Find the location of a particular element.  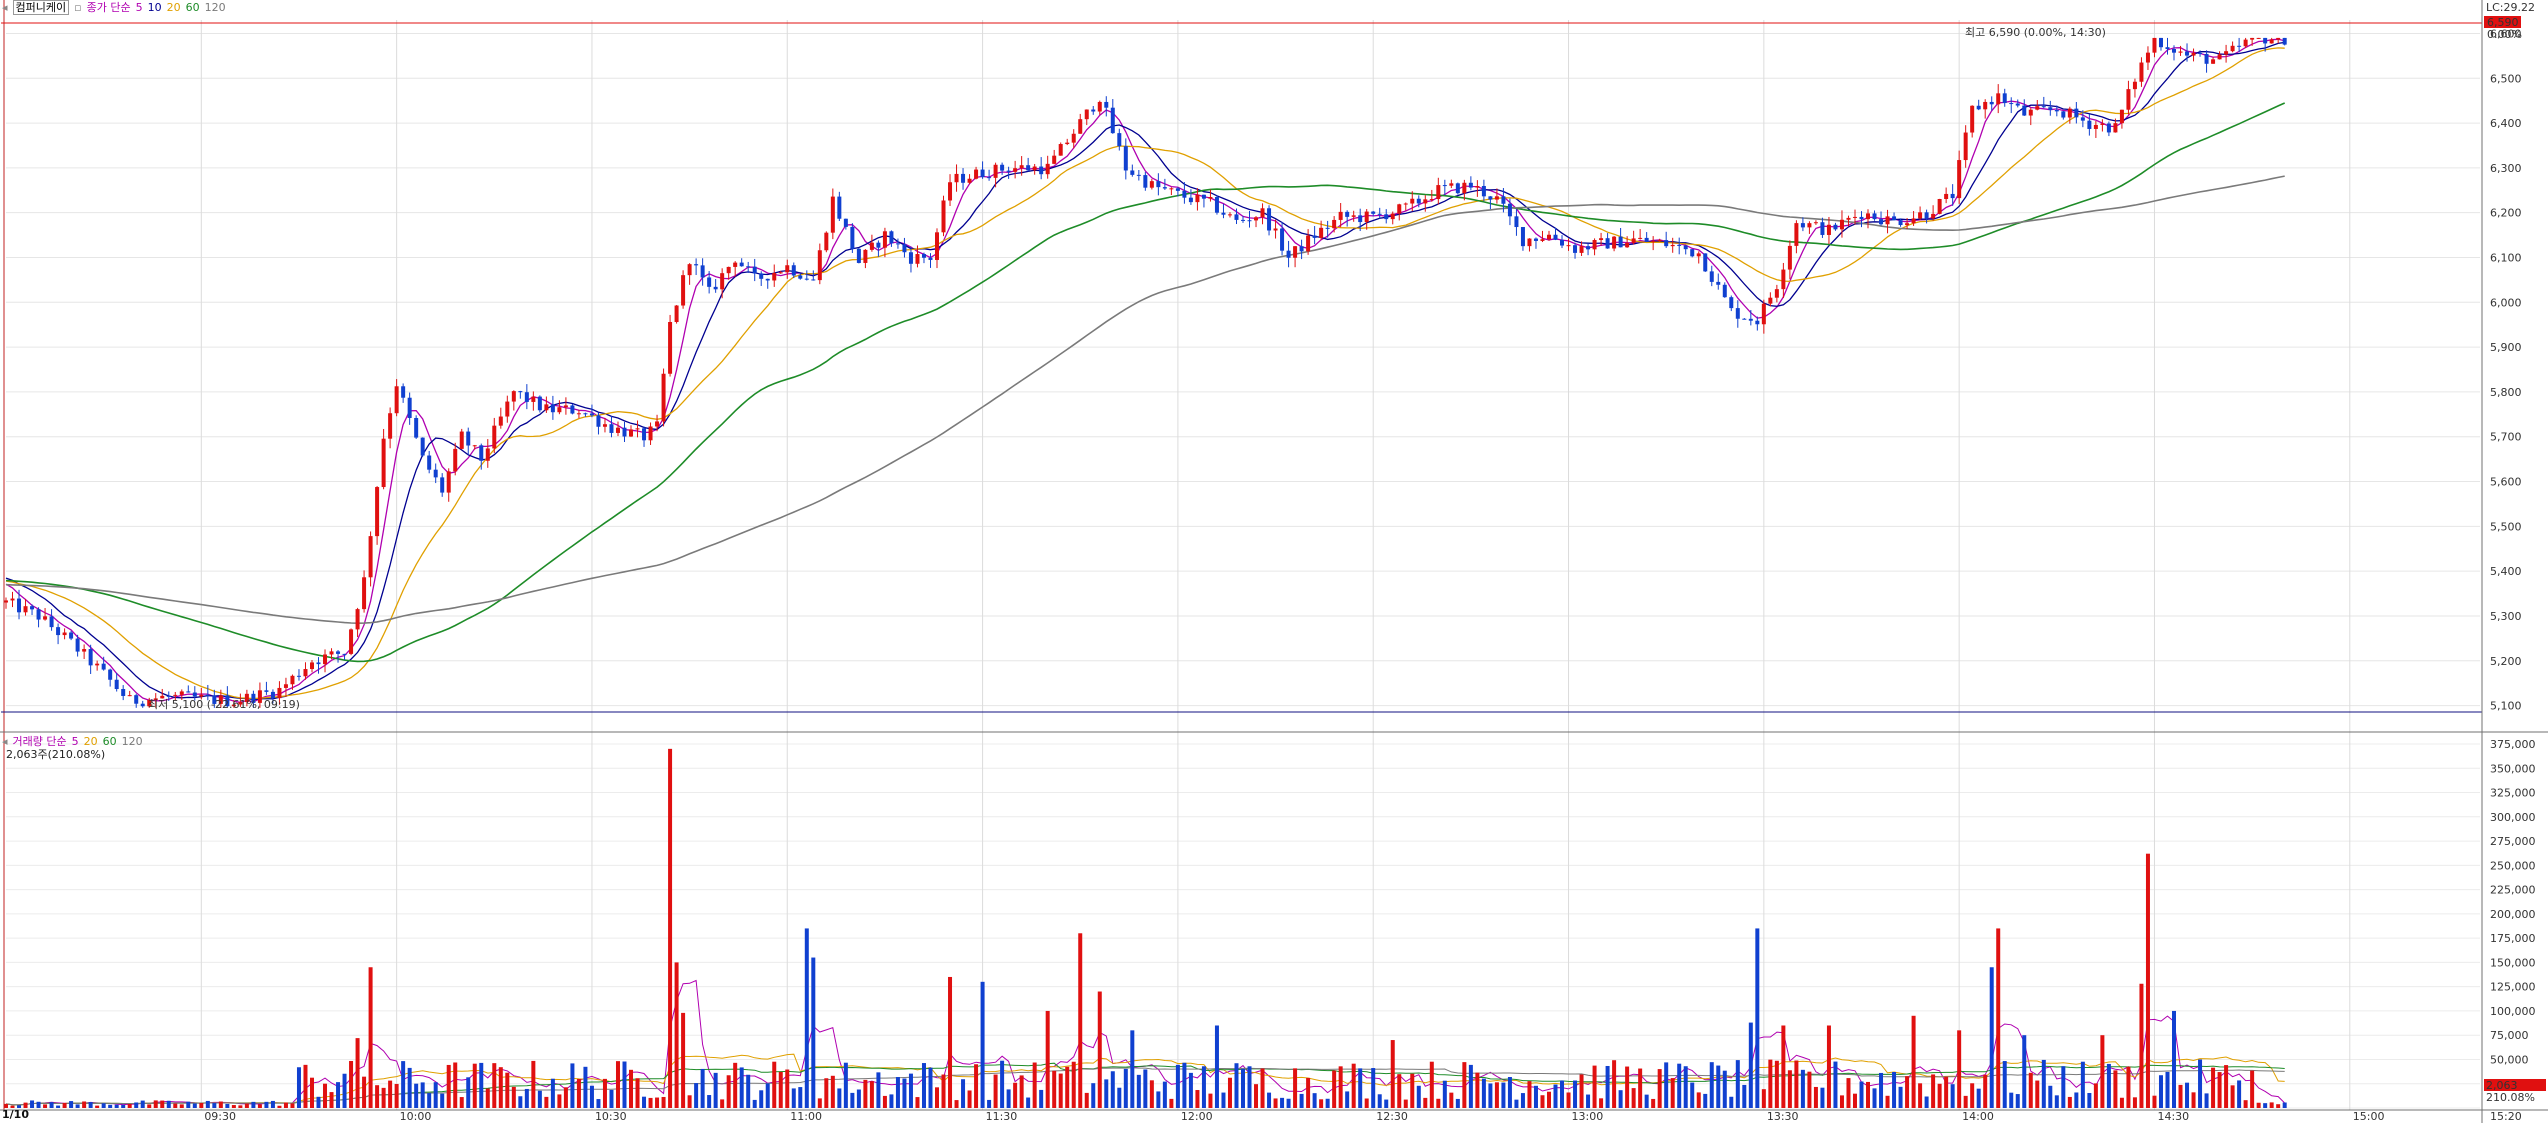

current-price-tag-bg is located at coordinates (2502, 22).